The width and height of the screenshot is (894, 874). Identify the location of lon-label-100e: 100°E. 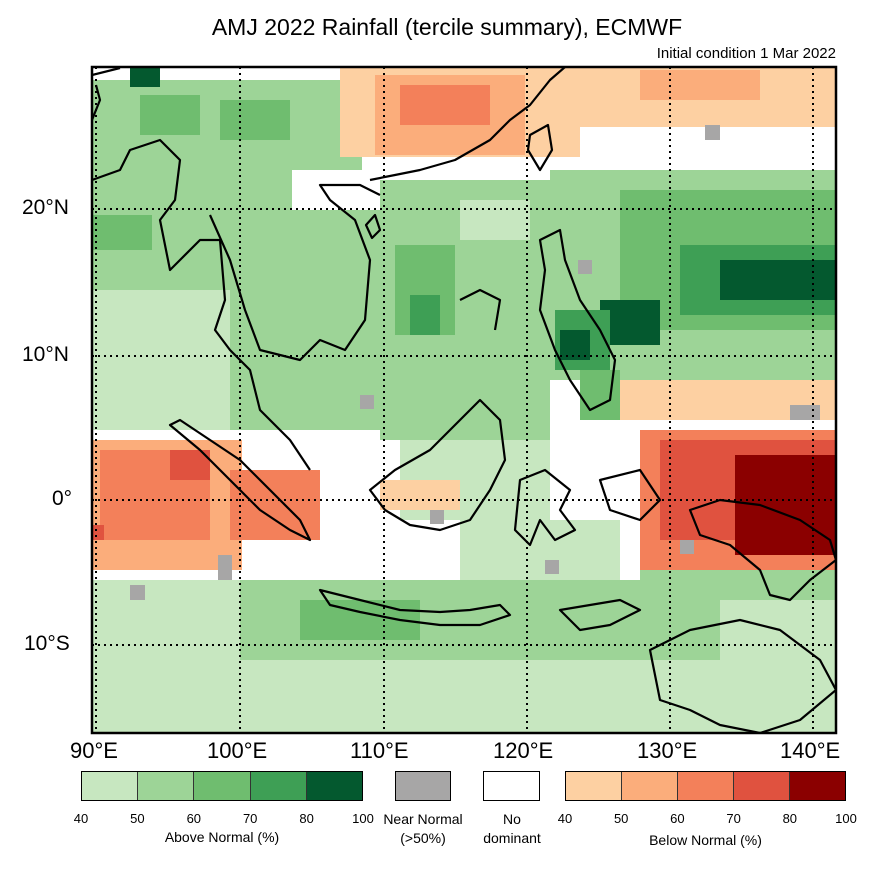
(237, 750).